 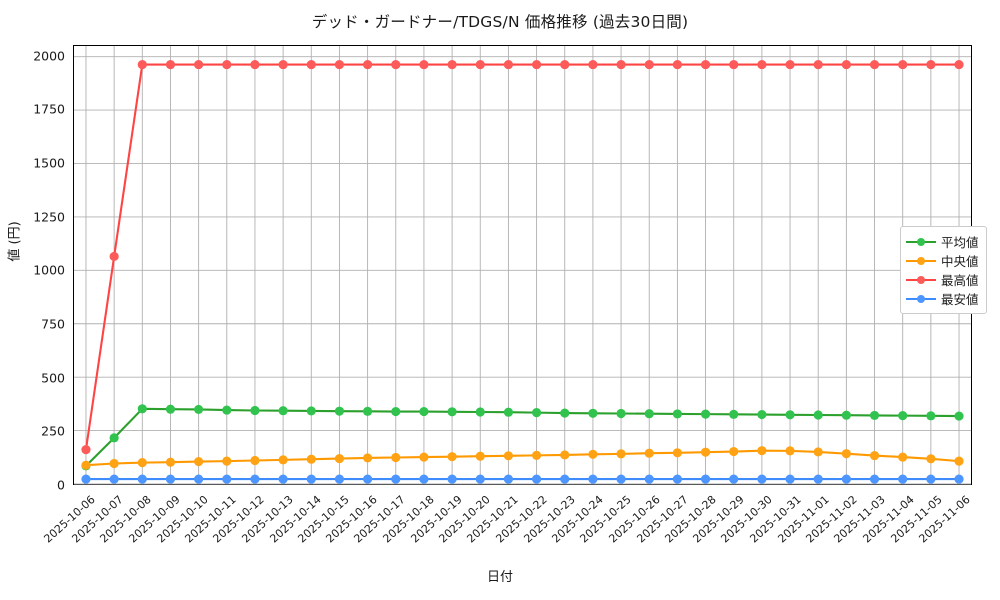 I want to click on y-tick-label: 0, so click(x=61, y=485).